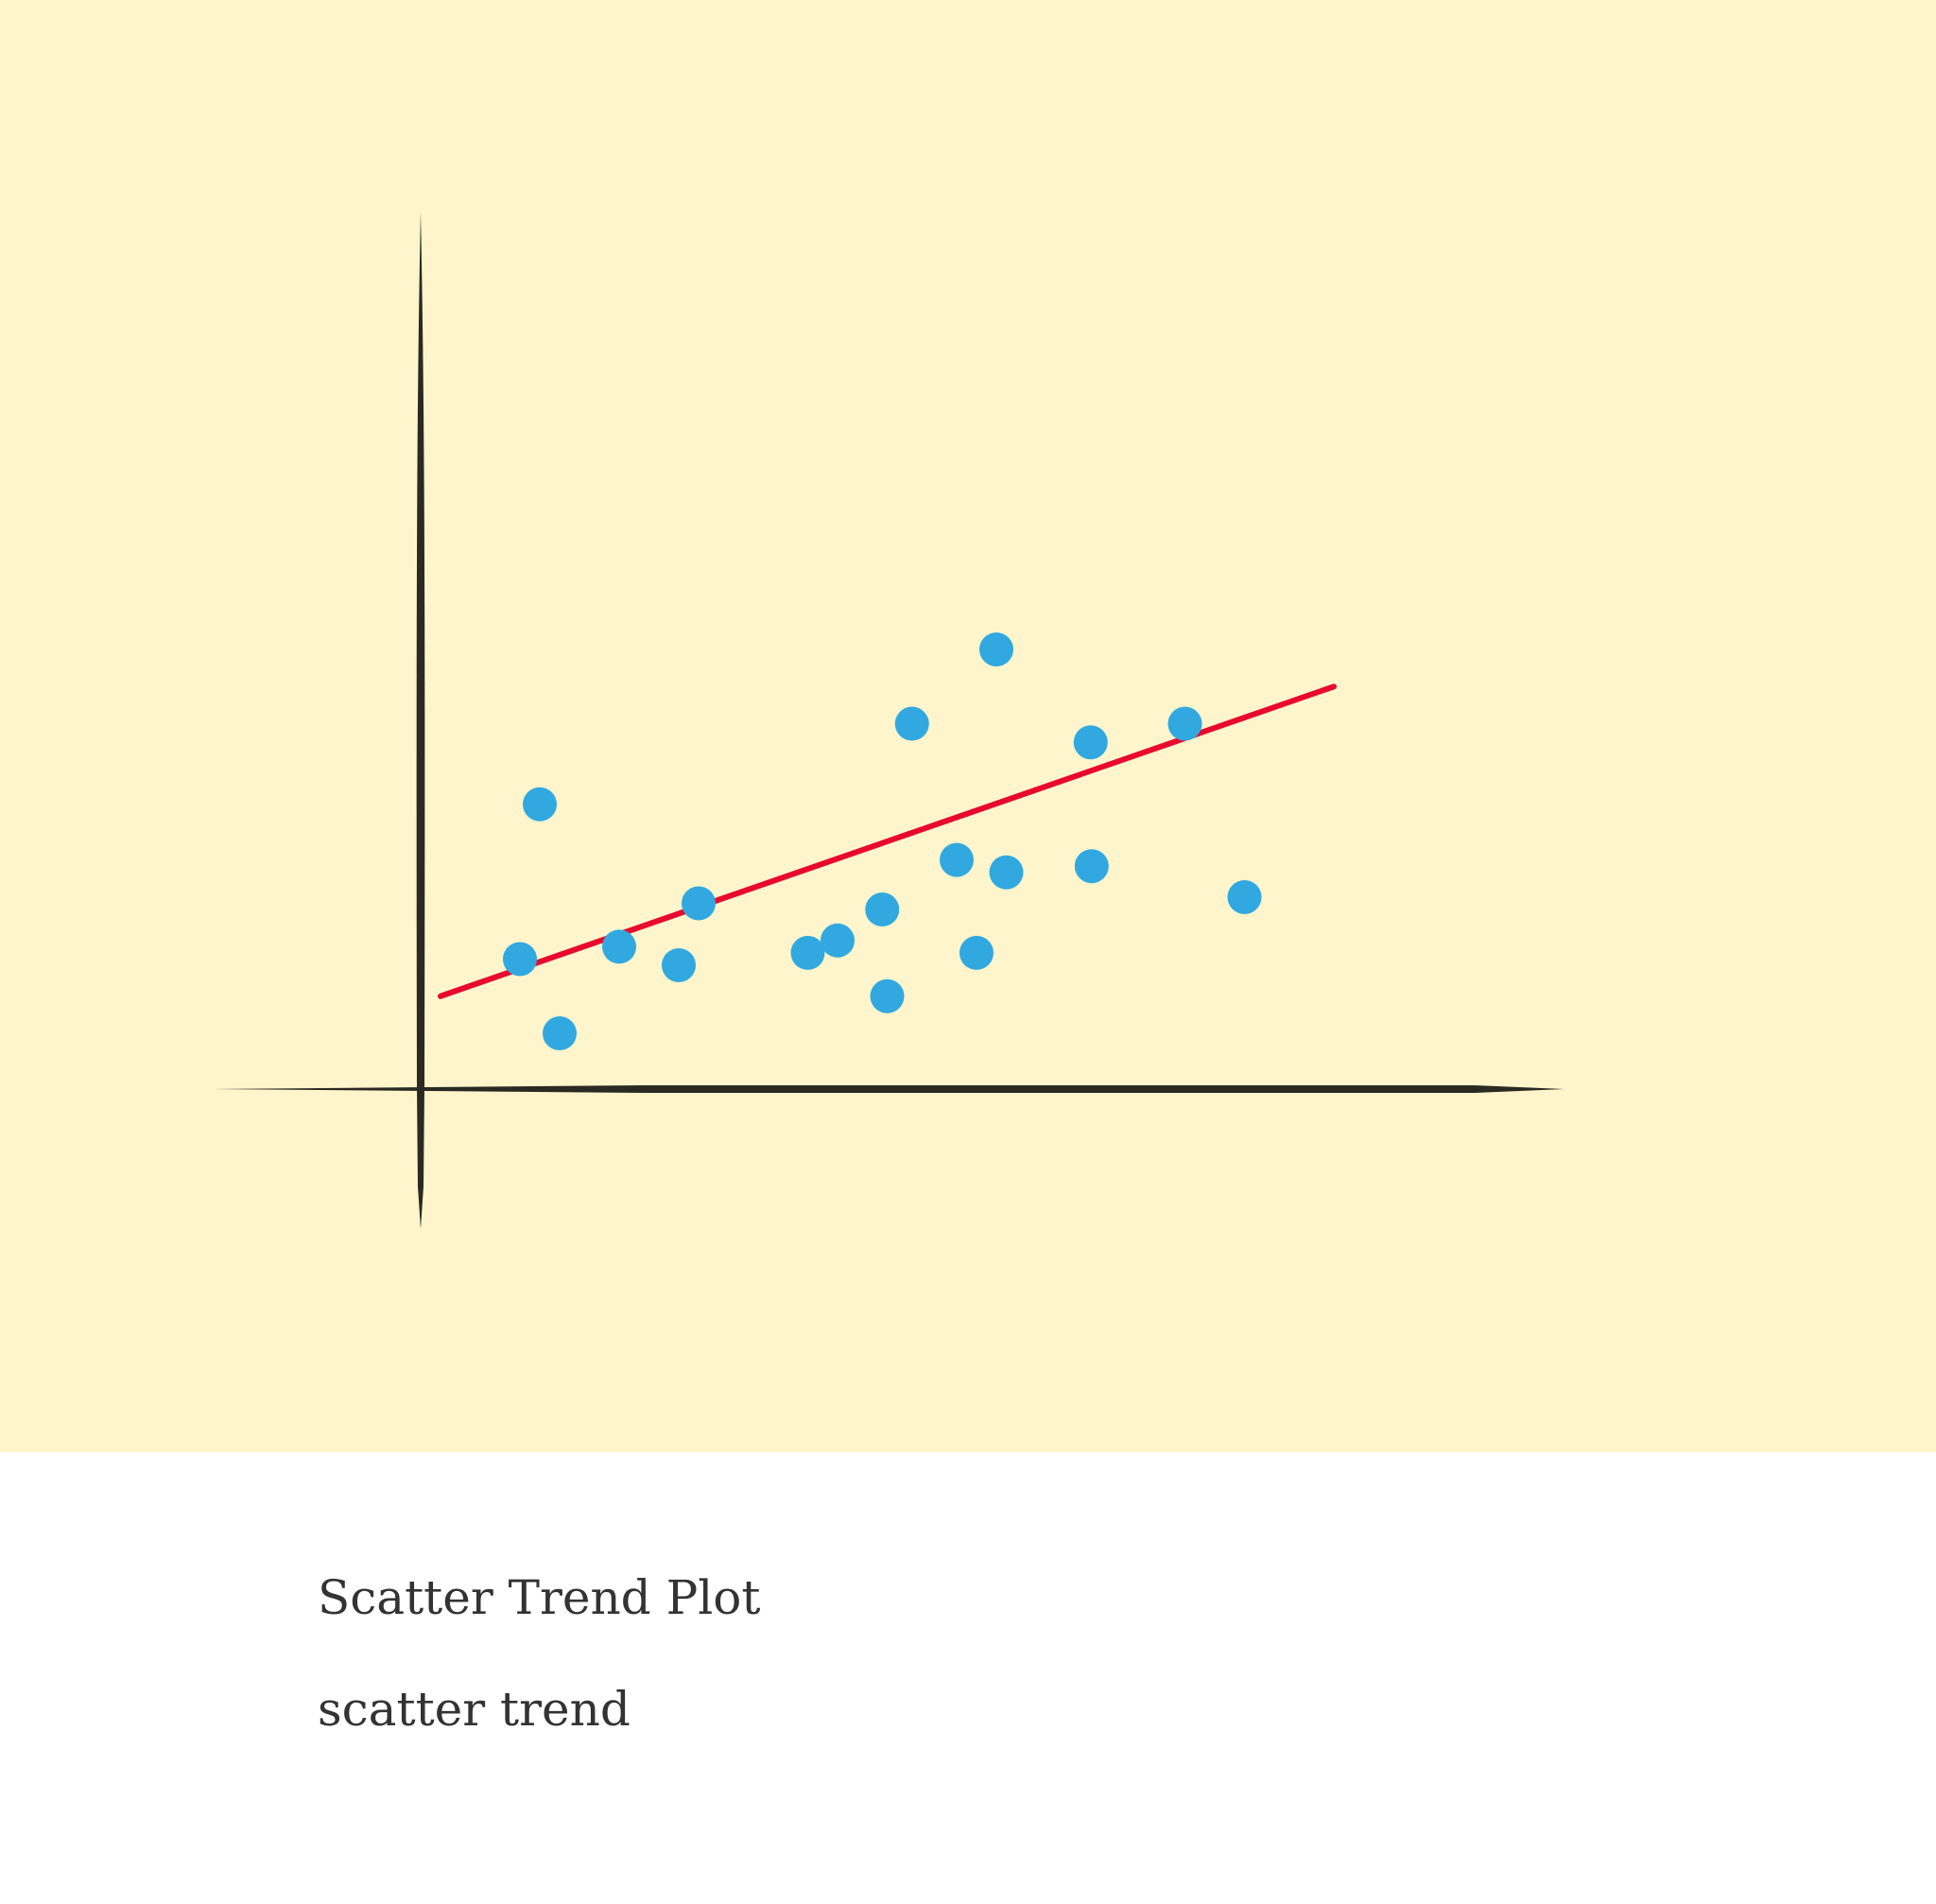 The image size is (1936, 1904). What do you see at coordinates (539, 1597) in the screenshot?
I see `caption-title: Scatter Trend Plot` at bounding box center [539, 1597].